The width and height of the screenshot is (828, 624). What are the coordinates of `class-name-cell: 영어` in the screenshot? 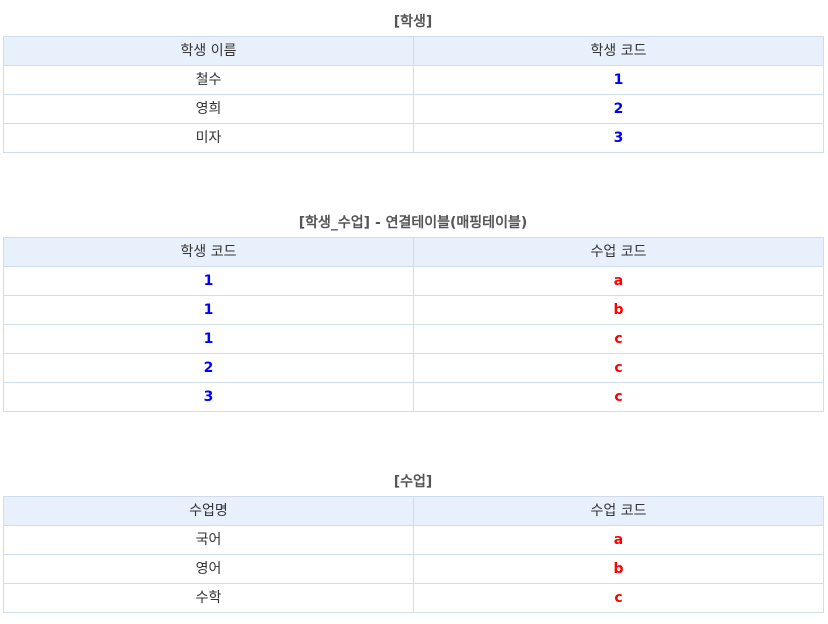 It's located at (208, 569).